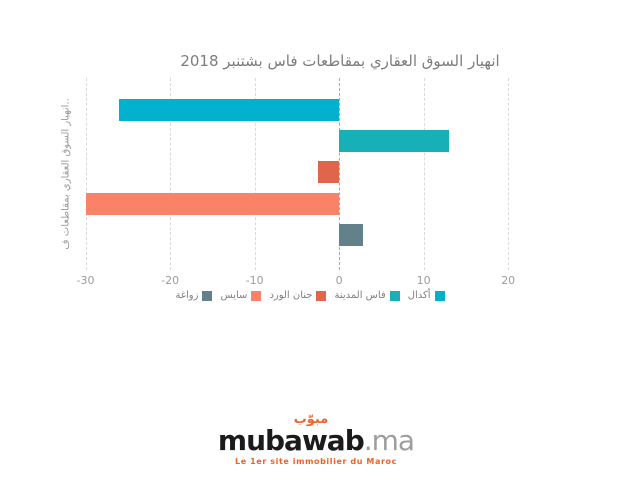  Describe the element at coordinates (234, 295) in the screenshot. I see `legend-label: سايس` at that location.